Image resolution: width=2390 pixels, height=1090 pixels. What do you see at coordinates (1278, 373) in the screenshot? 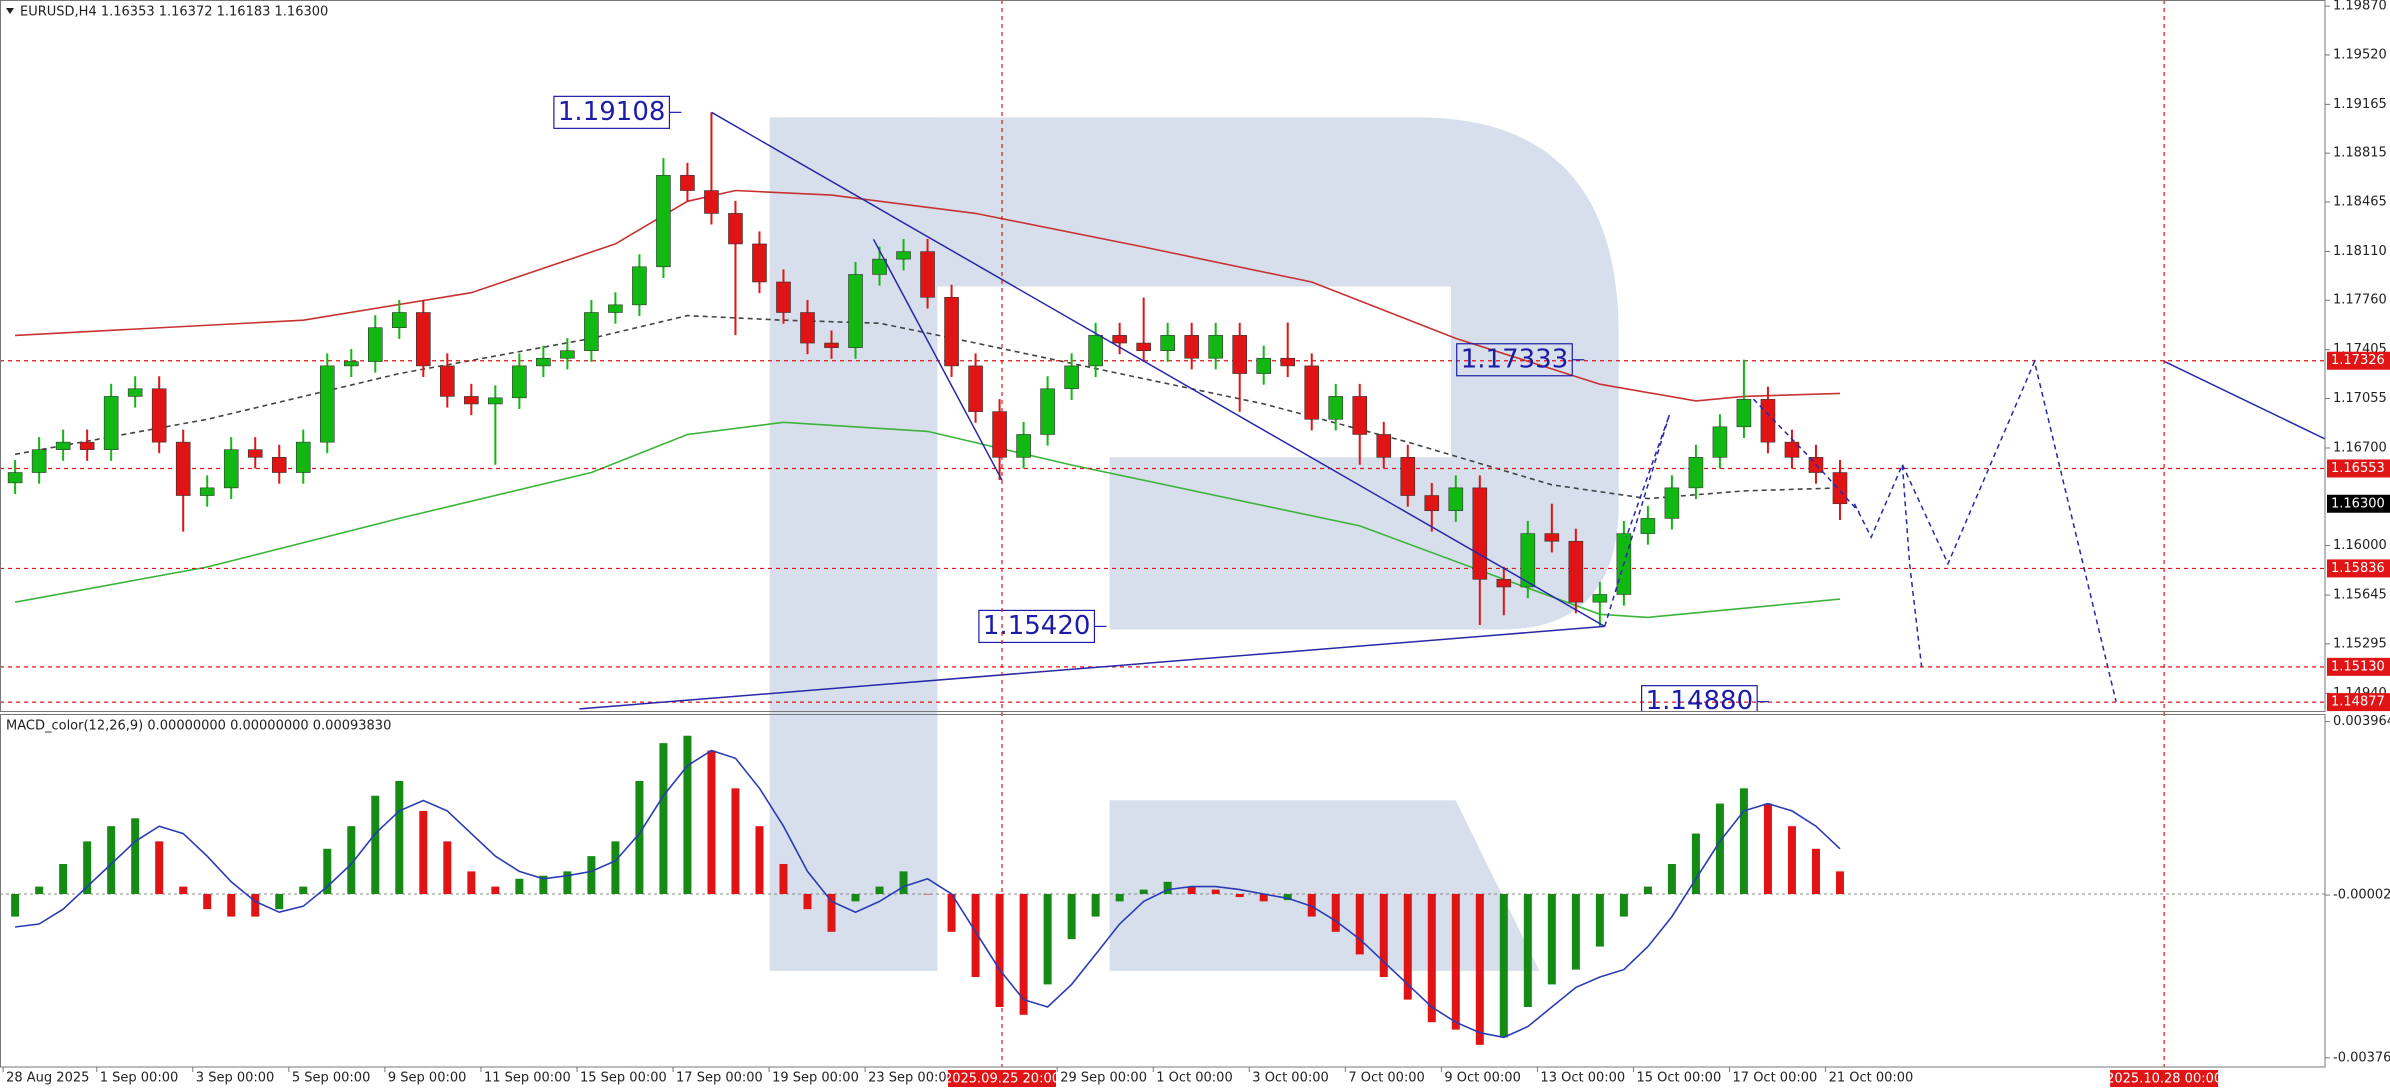
I see `logo-bowl` at bounding box center [1278, 373].